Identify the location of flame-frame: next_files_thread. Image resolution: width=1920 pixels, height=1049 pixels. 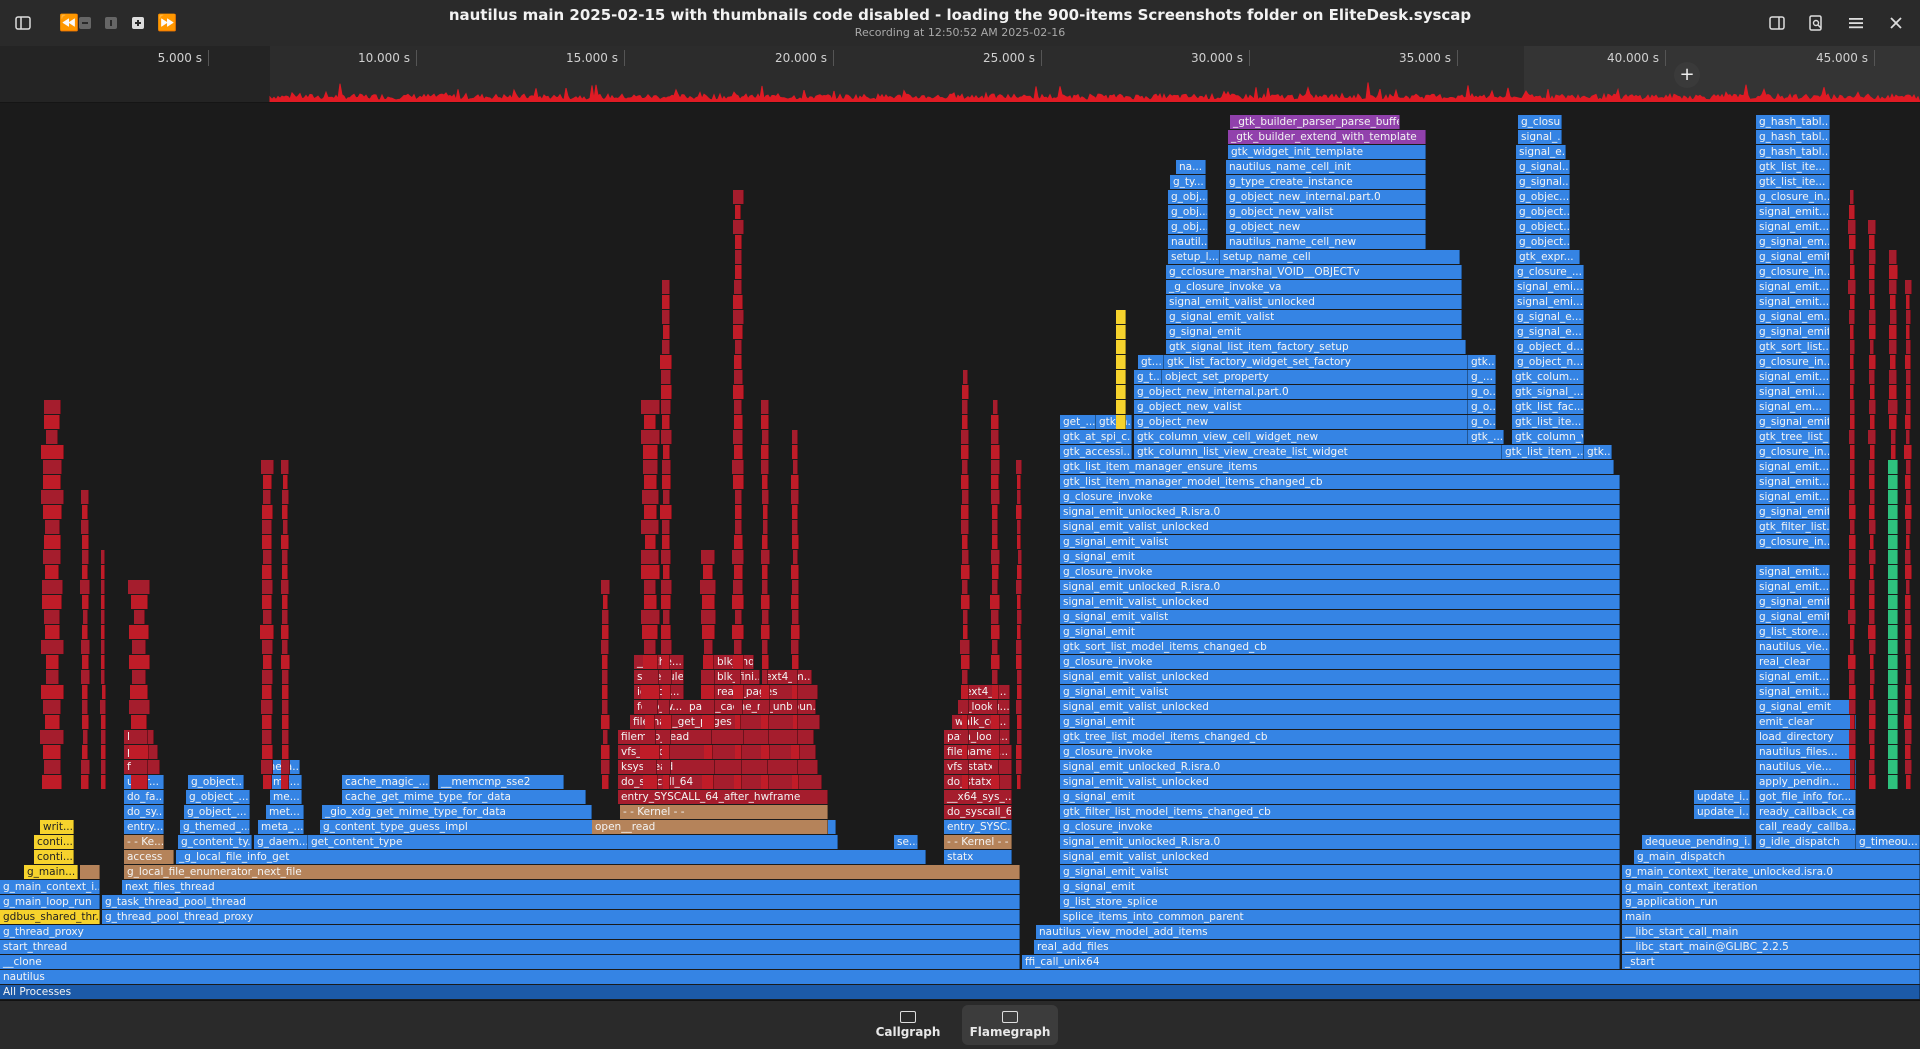
(571, 887).